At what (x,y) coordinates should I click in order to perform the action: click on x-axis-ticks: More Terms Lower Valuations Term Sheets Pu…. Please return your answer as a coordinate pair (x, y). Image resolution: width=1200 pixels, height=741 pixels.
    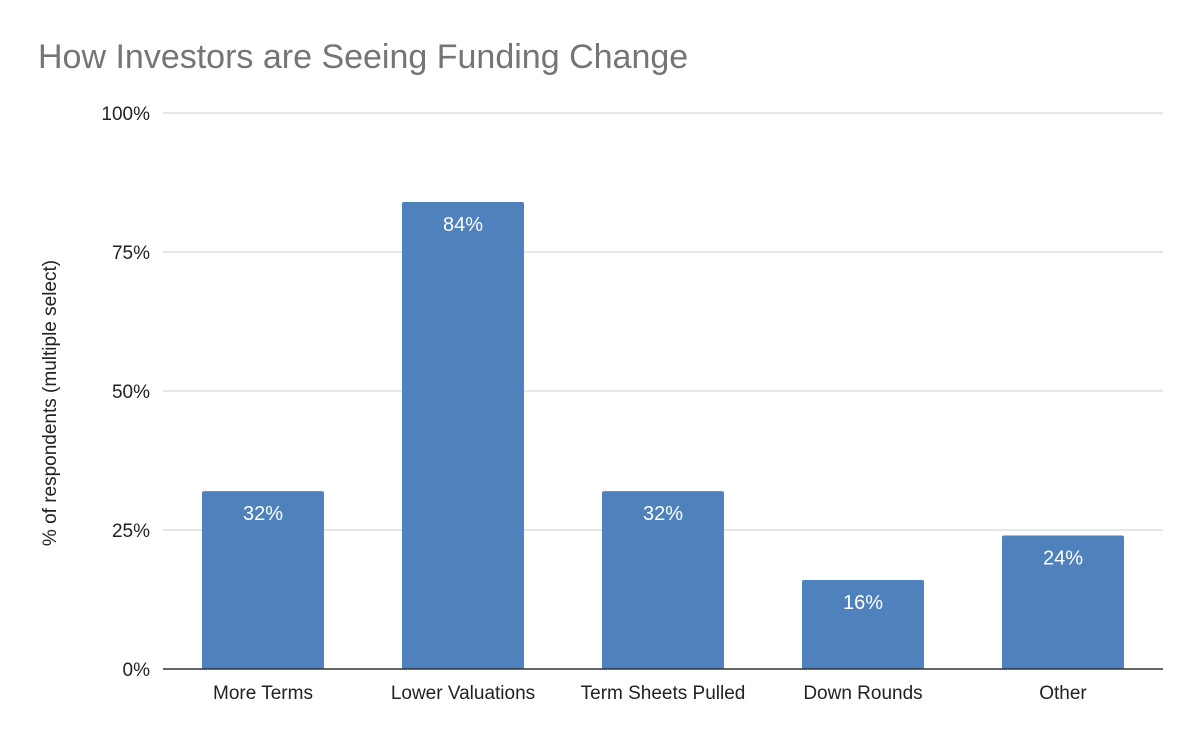
    Looking at the image, I should click on (650, 693).